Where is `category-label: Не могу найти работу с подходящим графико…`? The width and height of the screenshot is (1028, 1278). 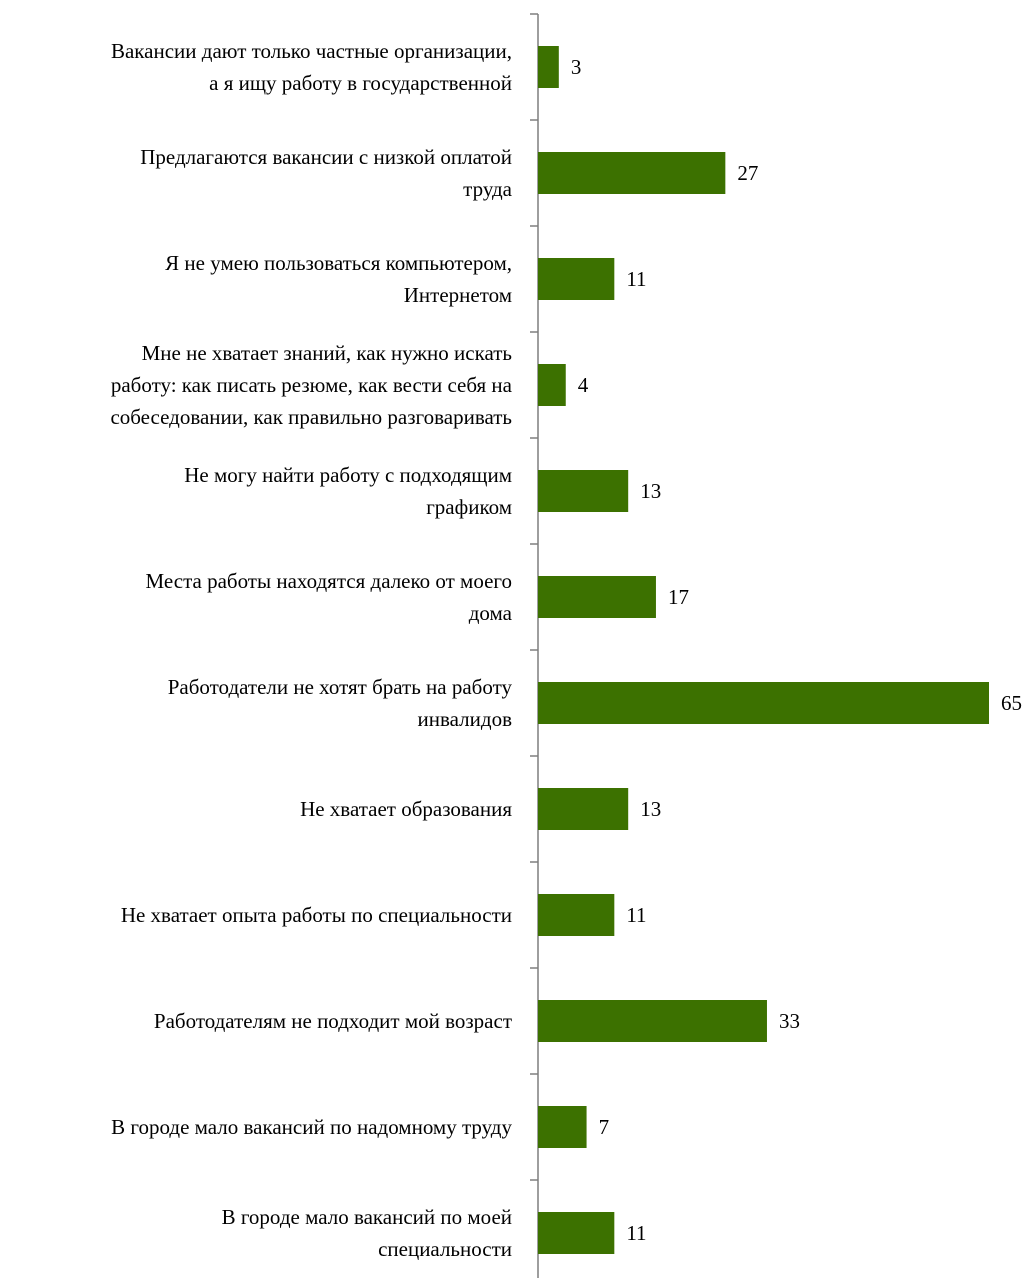
category-label: Не могу найти работу с подходящим графико… is located at coordinates (256, 491).